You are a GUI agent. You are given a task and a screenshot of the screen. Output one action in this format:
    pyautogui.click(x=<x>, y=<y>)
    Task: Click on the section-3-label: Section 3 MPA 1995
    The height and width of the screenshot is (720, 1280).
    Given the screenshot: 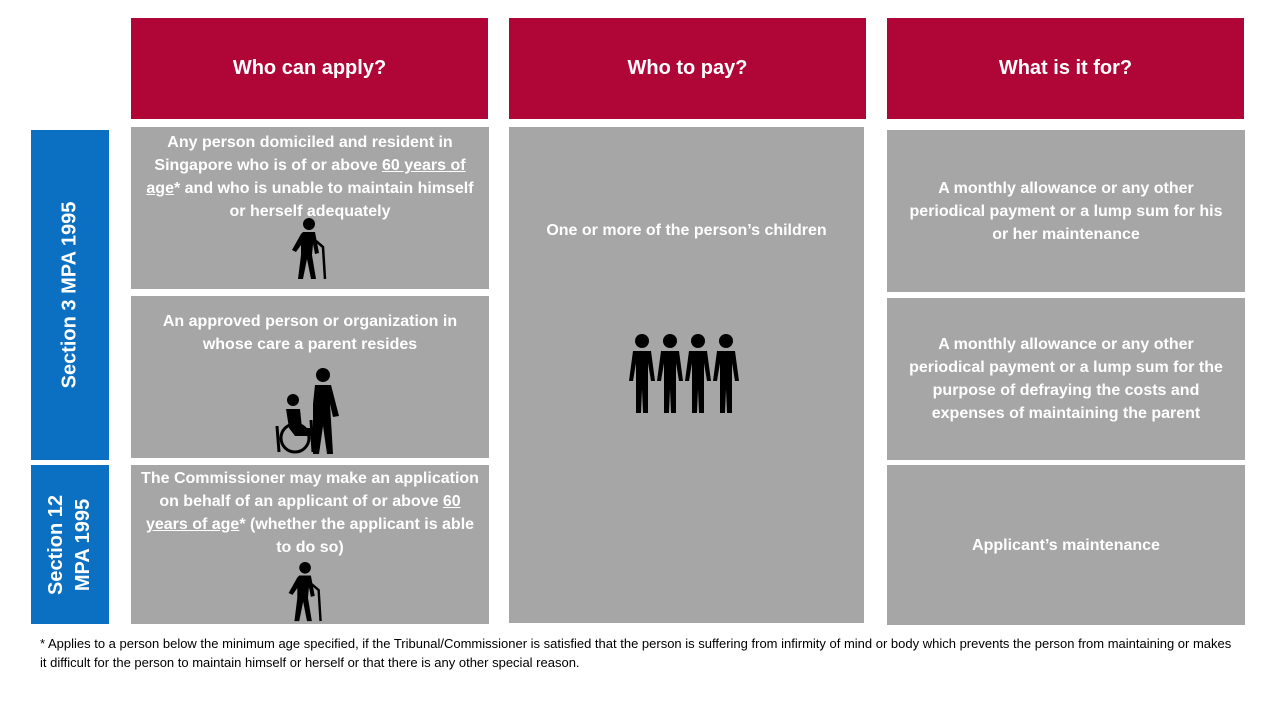 What is the action you would take?
    pyautogui.click(x=70, y=295)
    